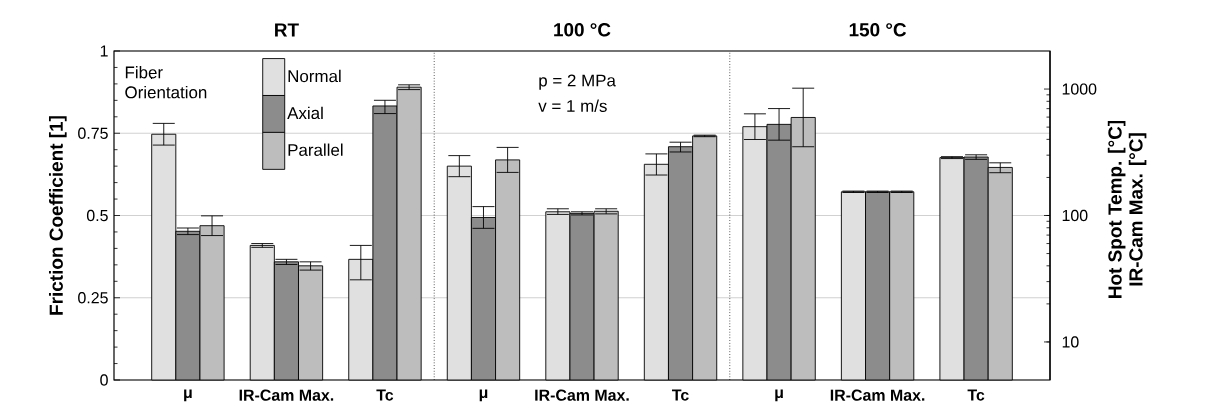 The width and height of the screenshot is (1207, 416). Describe the element at coordinates (166, 82) in the screenshot. I see `legend-title: Fiber Orientation` at that location.